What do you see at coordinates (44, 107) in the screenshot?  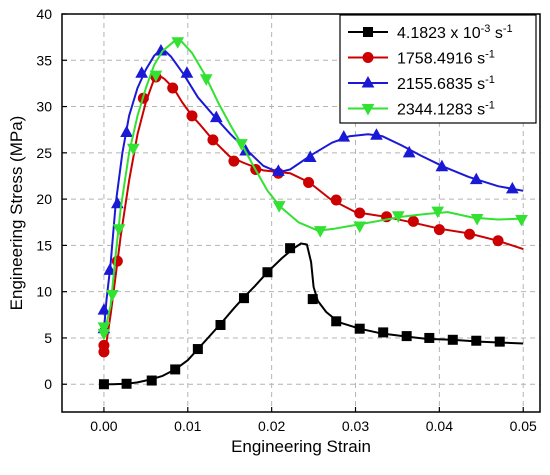 I see `y-tick-label: 30` at bounding box center [44, 107].